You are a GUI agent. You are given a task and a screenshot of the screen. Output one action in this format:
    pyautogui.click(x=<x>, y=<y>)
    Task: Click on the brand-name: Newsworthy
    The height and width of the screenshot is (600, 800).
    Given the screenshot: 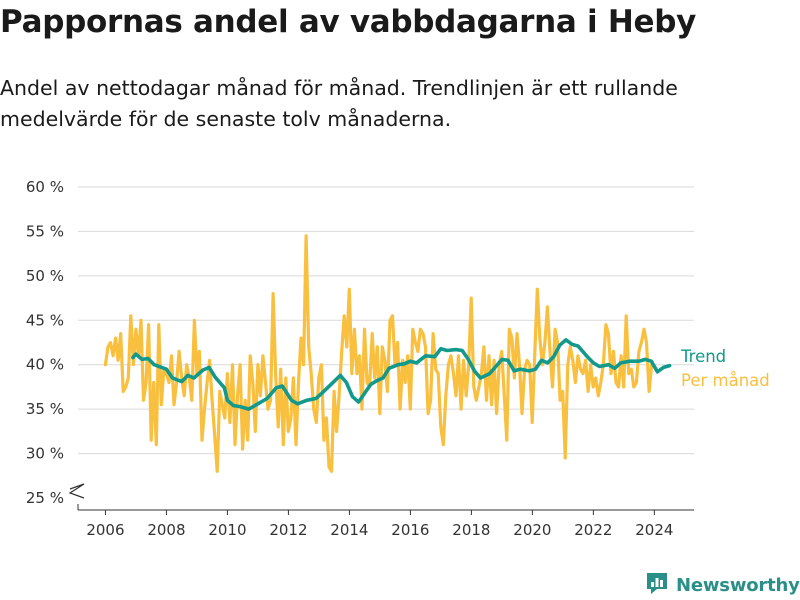 What is the action you would take?
    pyautogui.click(x=738, y=585)
    